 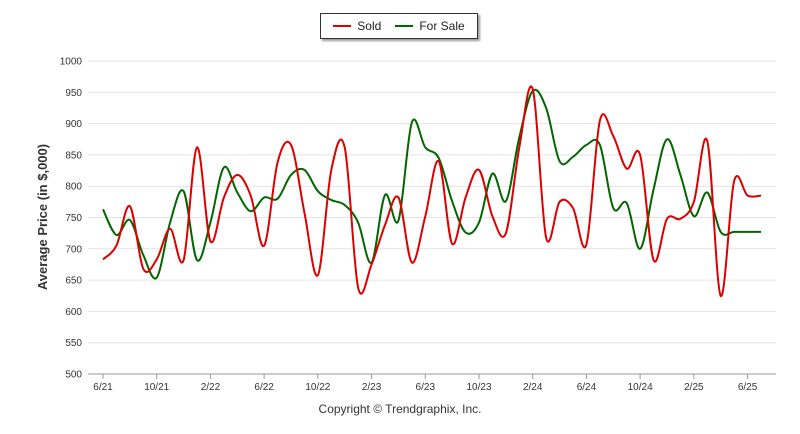 What do you see at coordinates (103, 387) in the screenshot?
I see `x-tick-label: 6/21` at bounding box center [103, 387].